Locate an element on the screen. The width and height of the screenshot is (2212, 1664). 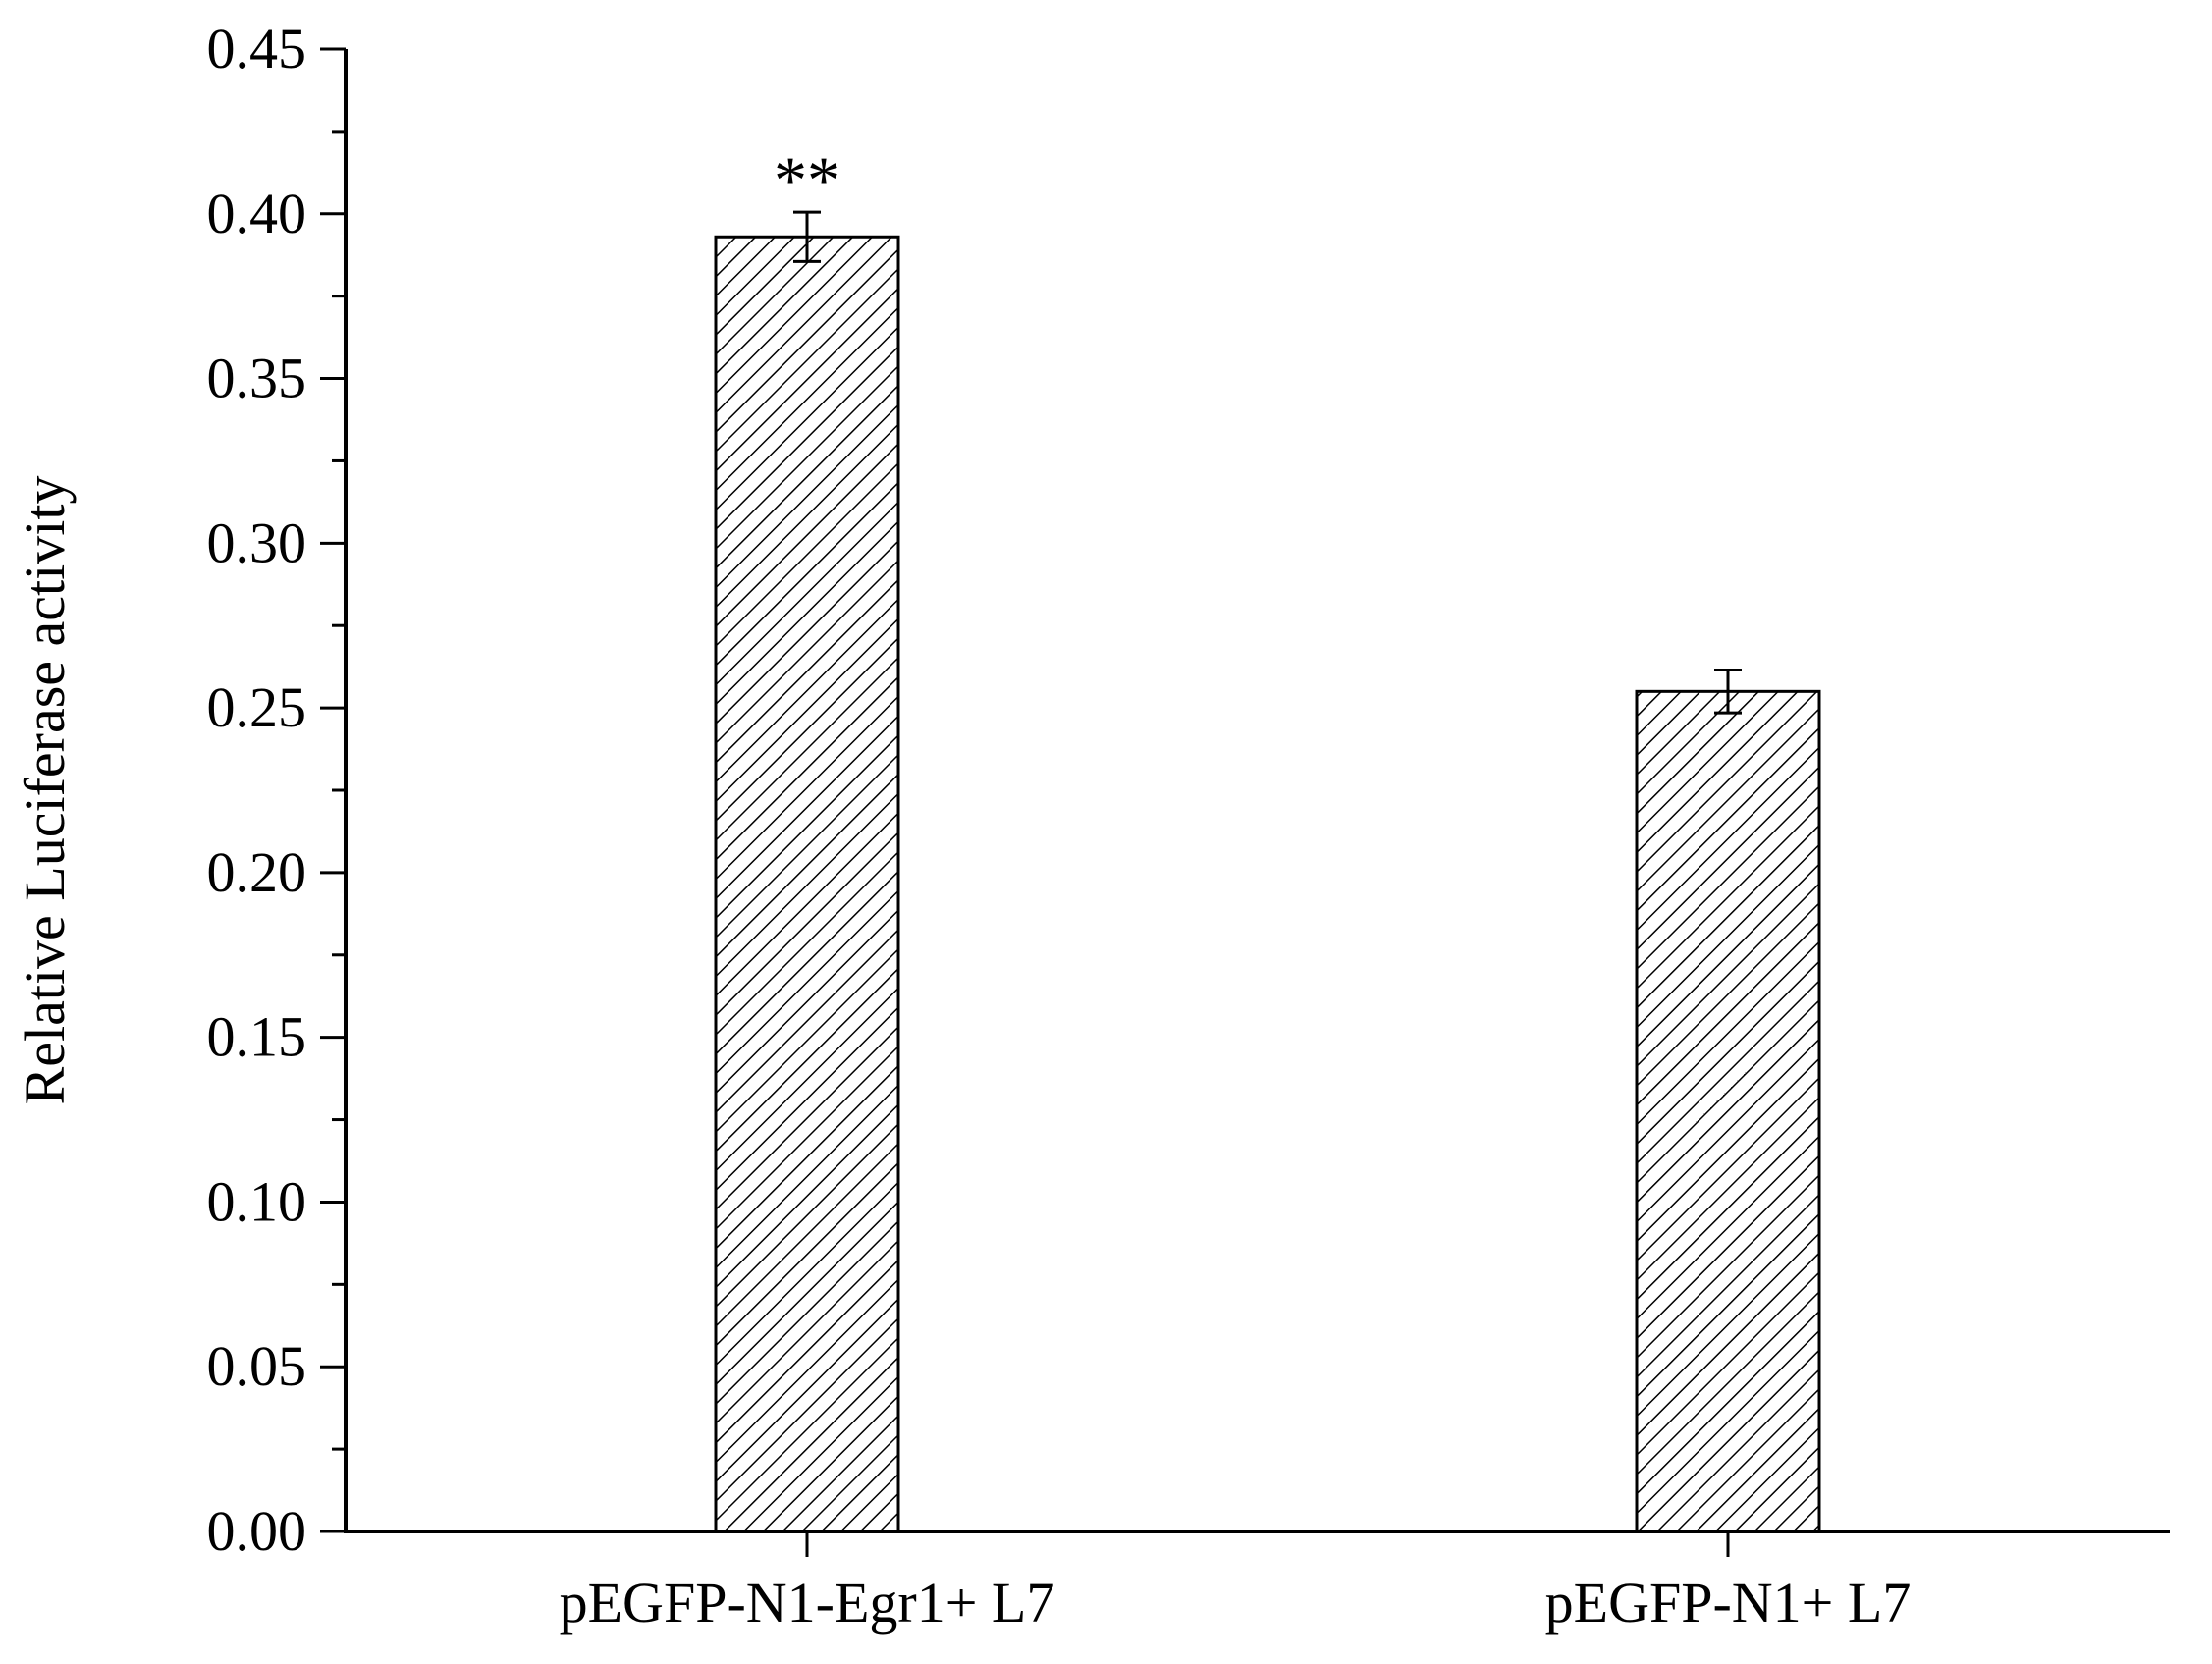
y-axis-title: Relative Luciferase activity is located at coordinates (45, 790).